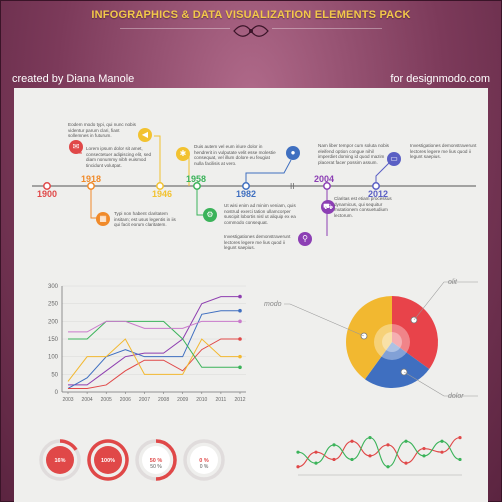 The image size is (502, 502). Describe the element at coordinates (453, 282) in the screenshot. I see `pie-label: olit` at that location.